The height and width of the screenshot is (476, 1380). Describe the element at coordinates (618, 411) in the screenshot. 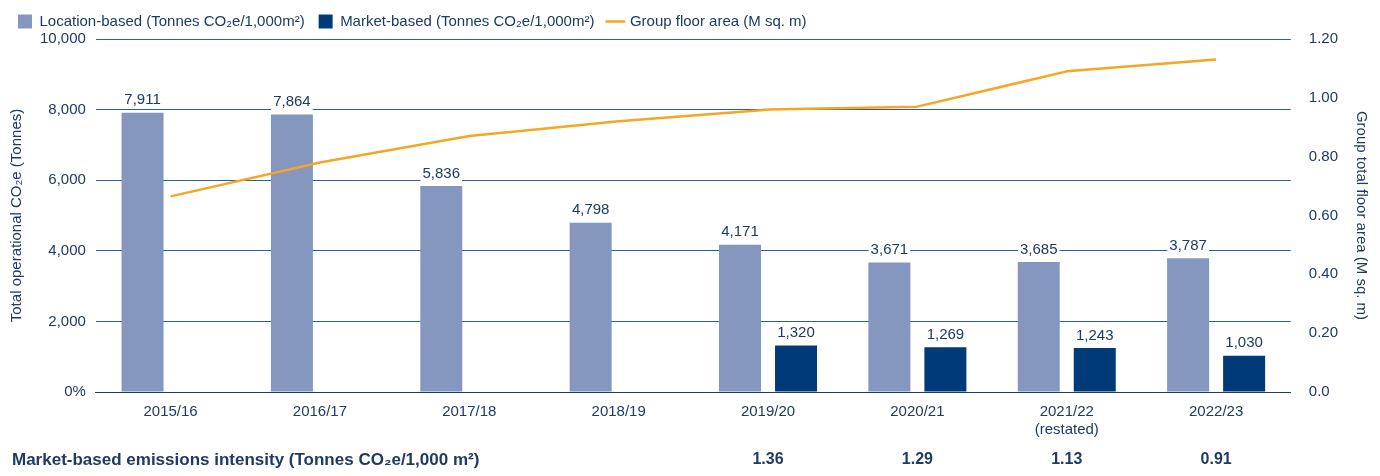

I see `x-tick-label: 2018/19` at that location.